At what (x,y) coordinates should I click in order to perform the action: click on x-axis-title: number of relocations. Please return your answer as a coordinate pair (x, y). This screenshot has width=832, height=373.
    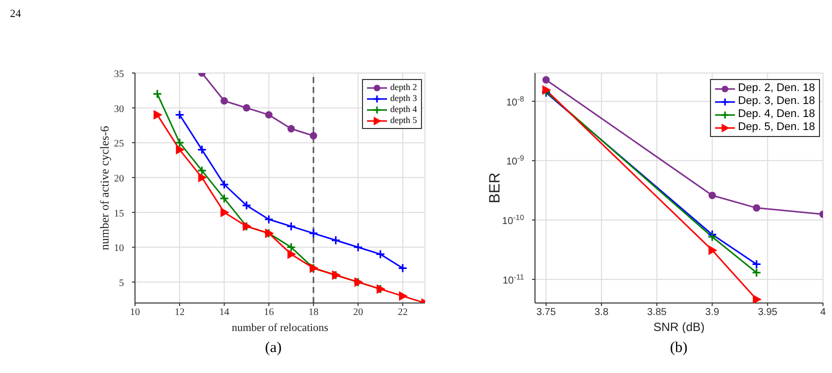
    Looking at the image, I should click on (280, 328).